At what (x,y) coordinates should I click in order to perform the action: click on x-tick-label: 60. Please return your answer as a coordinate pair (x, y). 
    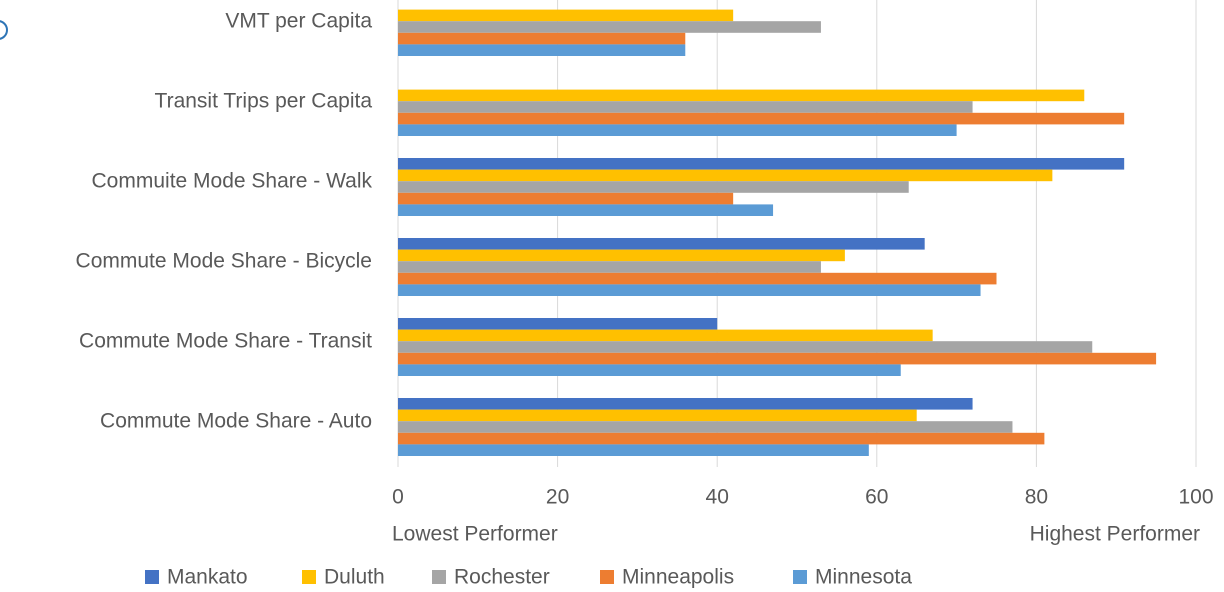
    Looking at the image, I should click on (876, 497).